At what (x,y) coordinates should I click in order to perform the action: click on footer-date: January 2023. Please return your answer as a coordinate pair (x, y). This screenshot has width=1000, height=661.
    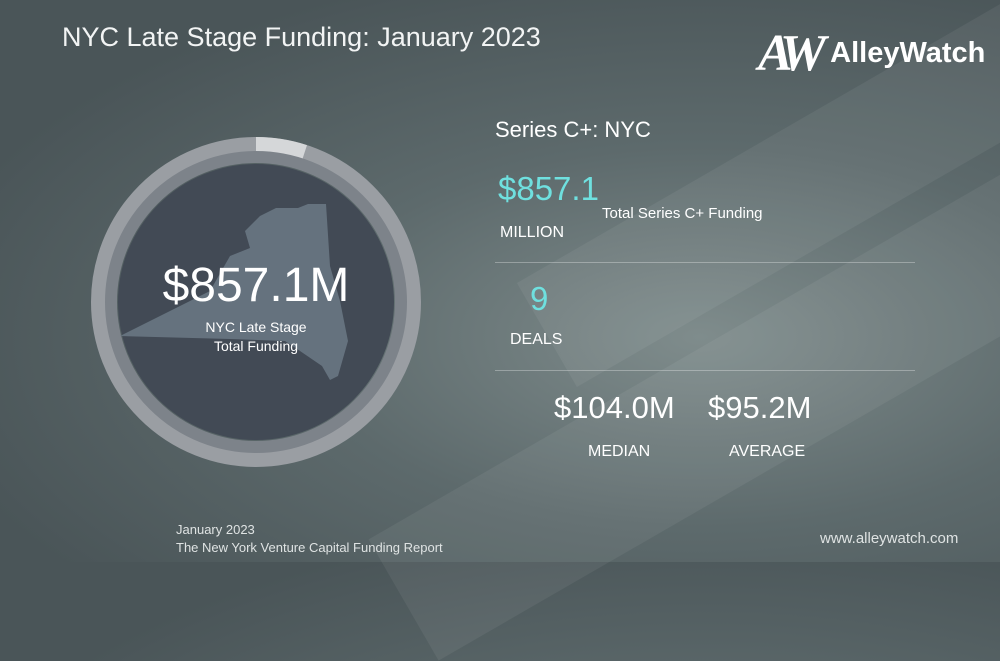
    Looking at the image, I should click on (215, 529).